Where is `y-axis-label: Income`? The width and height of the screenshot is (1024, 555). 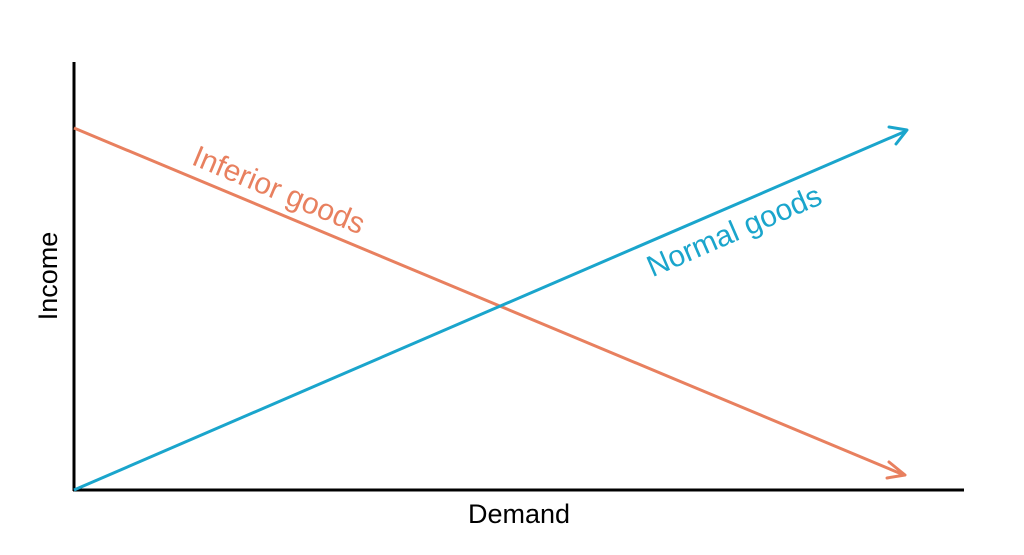
y-axis-label: Income is located at coordinates (48, 276).